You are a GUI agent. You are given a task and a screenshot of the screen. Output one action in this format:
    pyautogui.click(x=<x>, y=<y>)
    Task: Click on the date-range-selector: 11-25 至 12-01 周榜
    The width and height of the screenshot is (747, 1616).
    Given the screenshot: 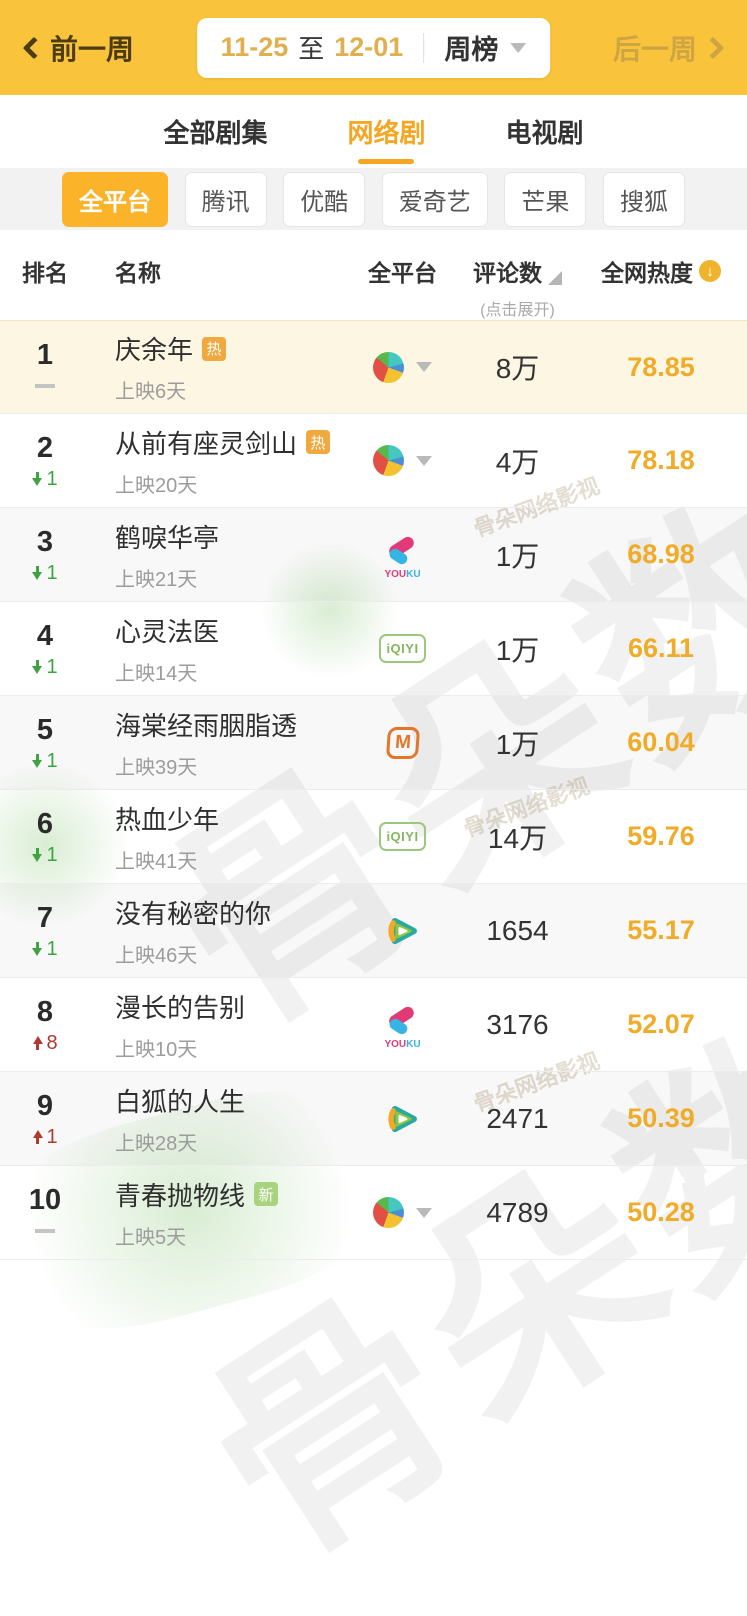 What is the action you would take?
    pyautogui.click(x=373, y=47)
    